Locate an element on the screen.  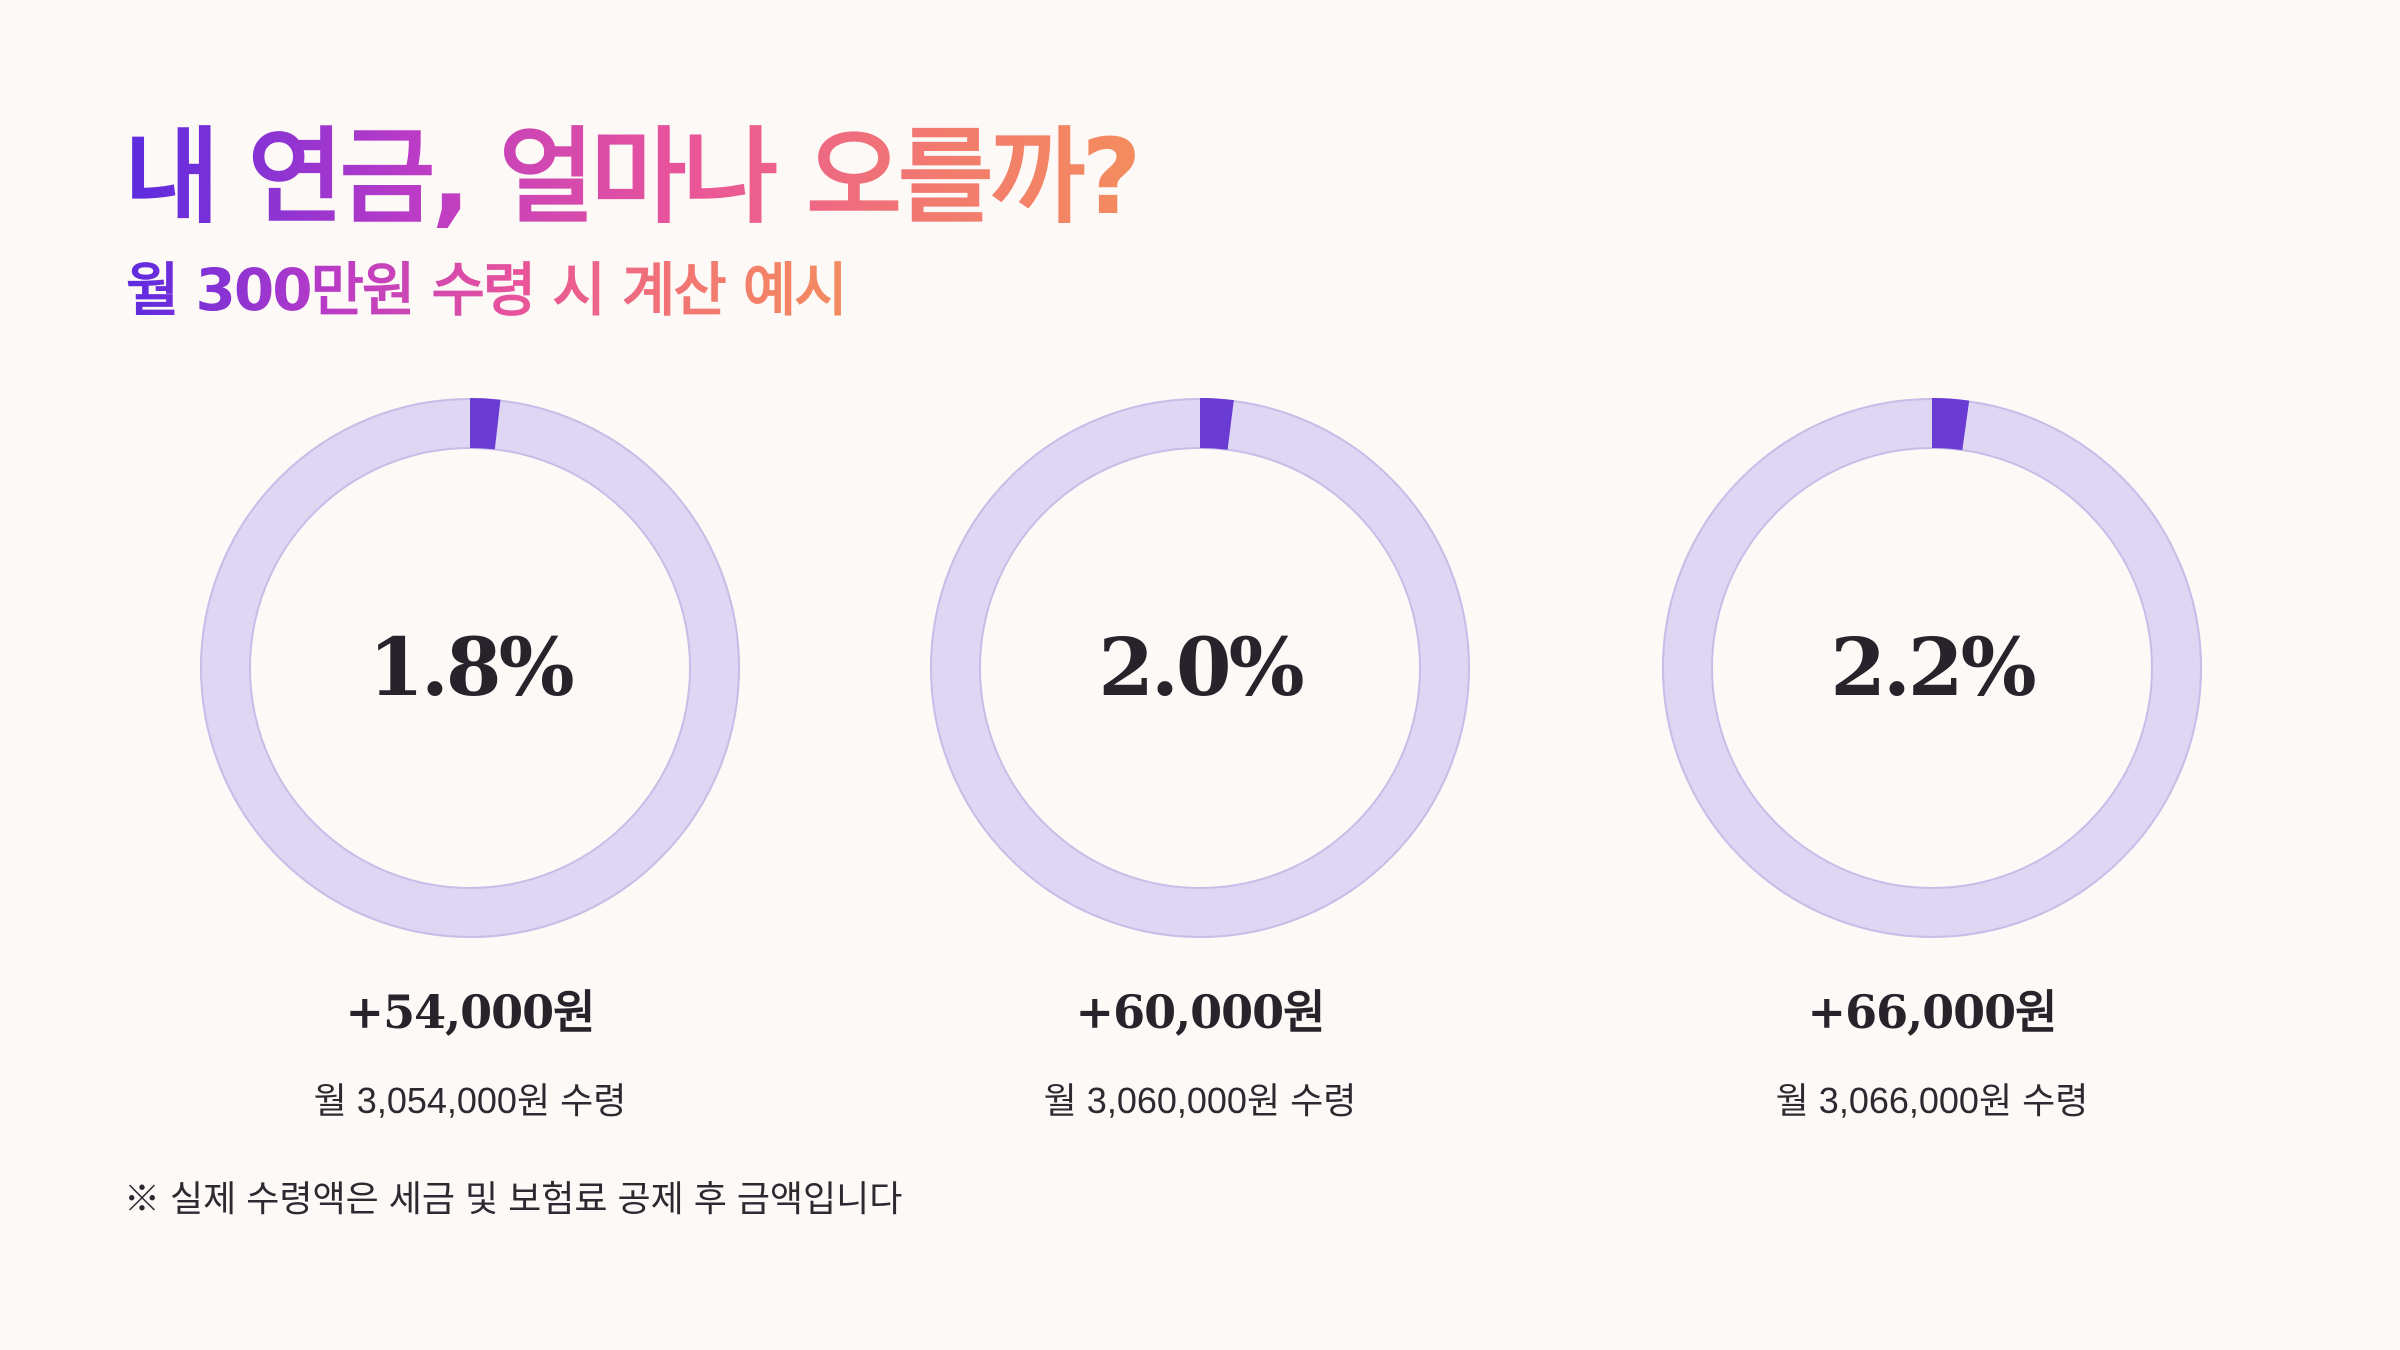
increase-amount: +66,000원 is located at coordinates (1932, 1012).